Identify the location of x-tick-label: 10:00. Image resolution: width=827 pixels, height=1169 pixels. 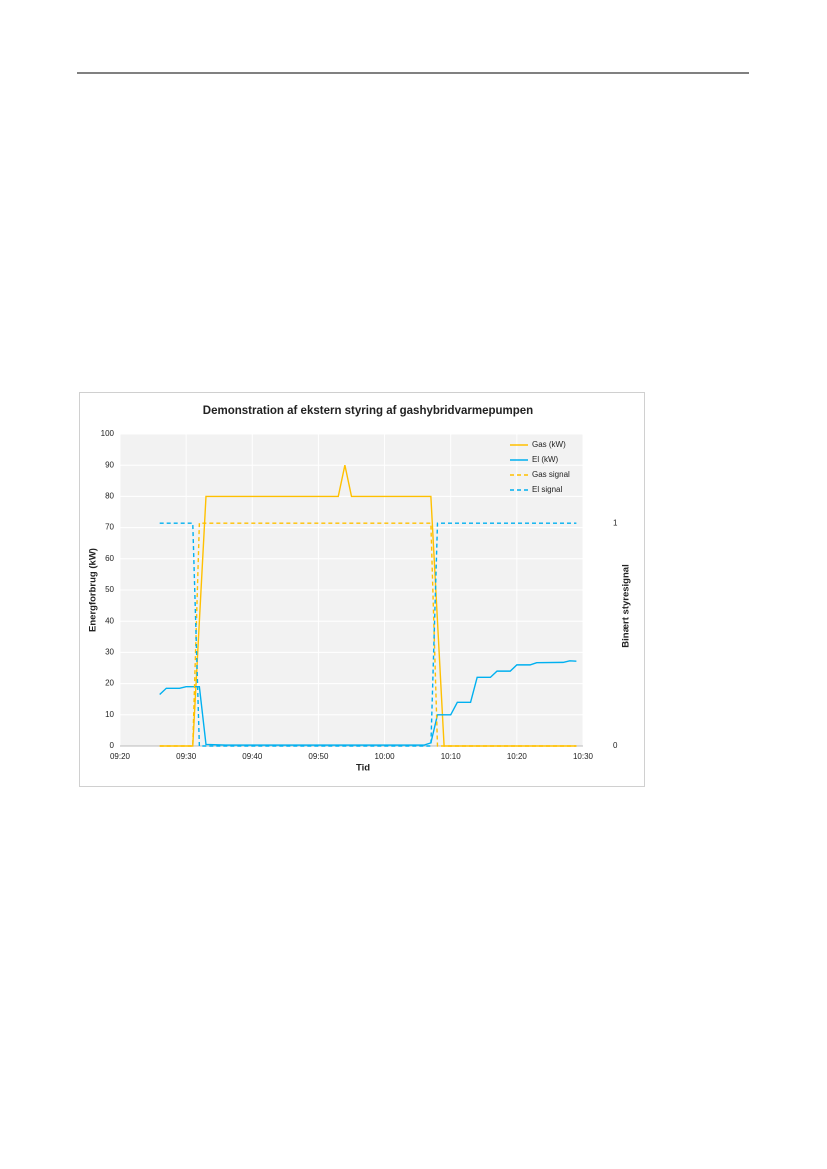
(385, 756).